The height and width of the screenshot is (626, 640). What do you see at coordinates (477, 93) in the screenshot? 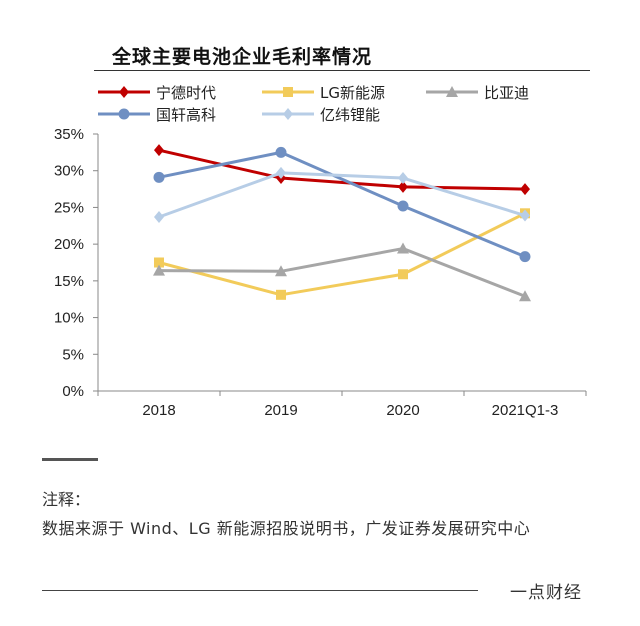
I see `legend-item: 比亚迪` at bounding box center [477, 93].